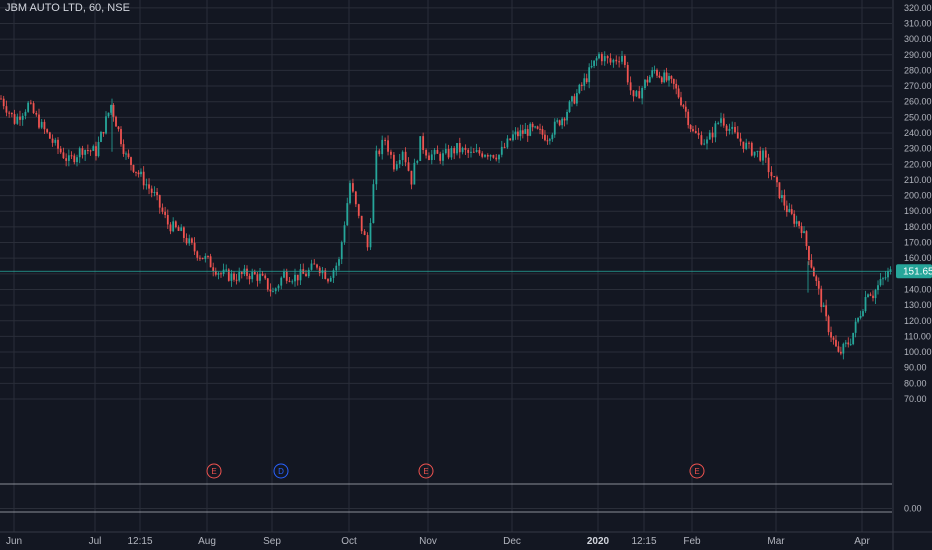 Image resolution: width=932 pixels, height=550 pixels. I want to click on last-price-line: 151.65, so click(466, 271).